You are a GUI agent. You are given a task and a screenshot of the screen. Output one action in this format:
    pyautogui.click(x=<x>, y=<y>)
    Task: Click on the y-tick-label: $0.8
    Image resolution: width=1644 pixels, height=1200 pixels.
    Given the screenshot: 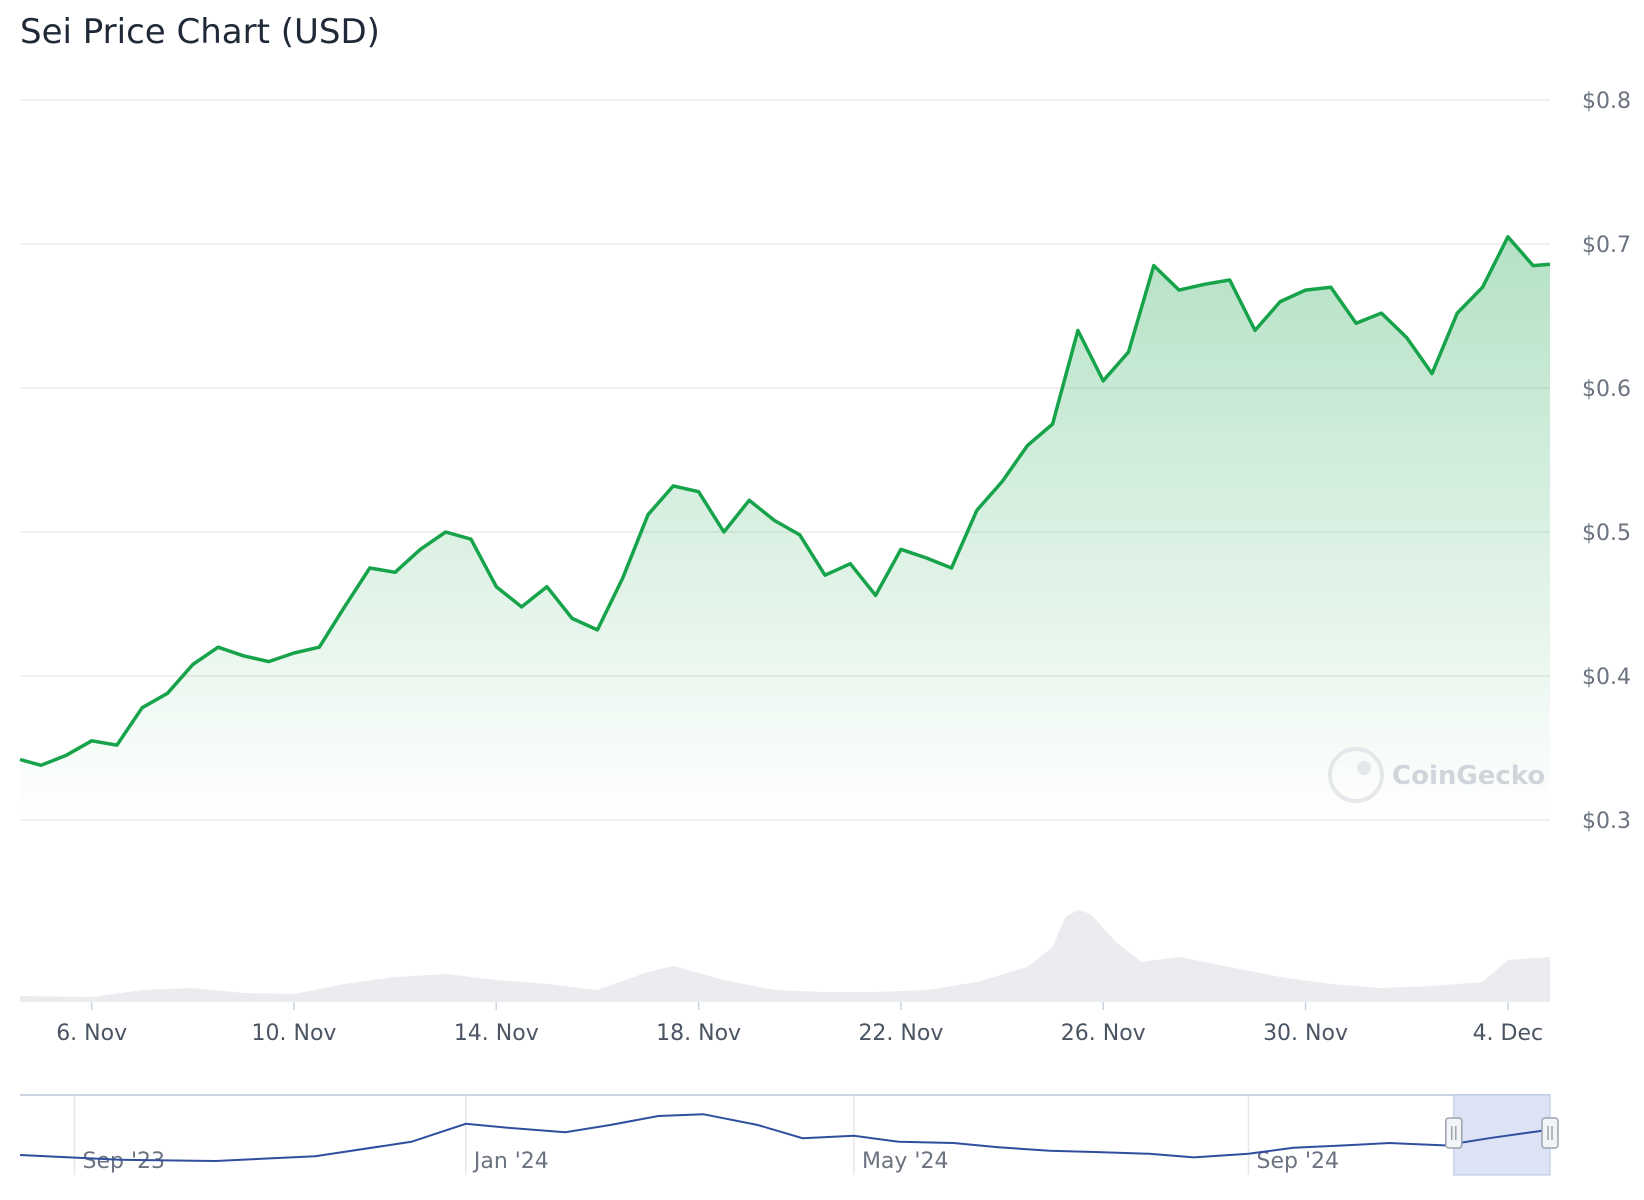 What is the action you would take?
    pyautogui.click(x=1606, y=101)
    